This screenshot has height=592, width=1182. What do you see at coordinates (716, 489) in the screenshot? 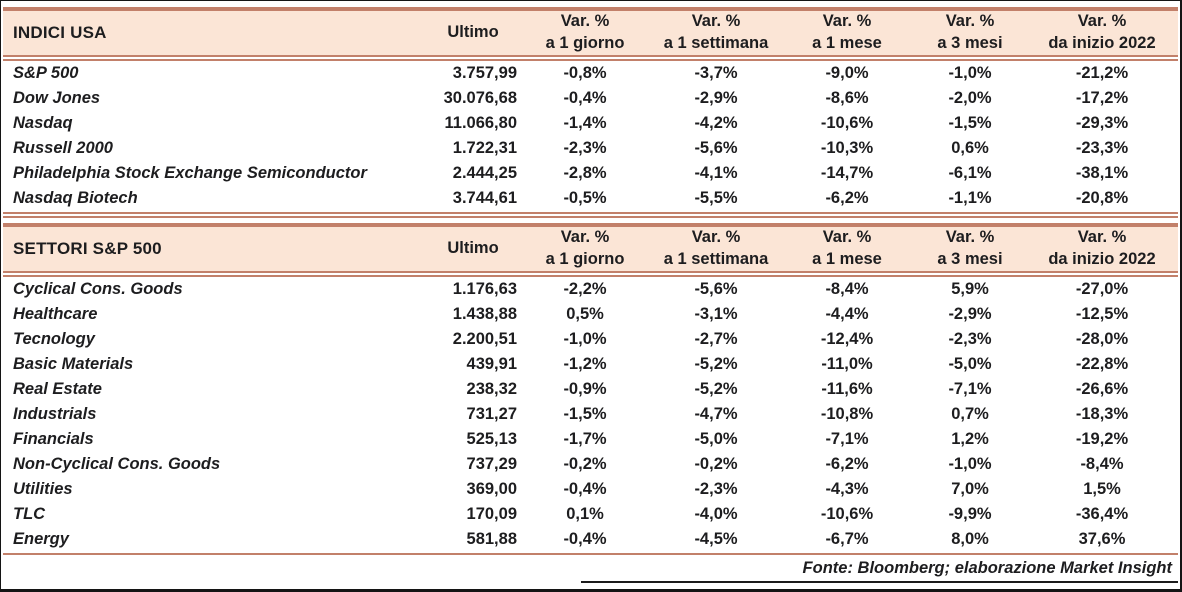
I see `row-var-1-settimana: -2,3%` at bounding box center [716, 489].